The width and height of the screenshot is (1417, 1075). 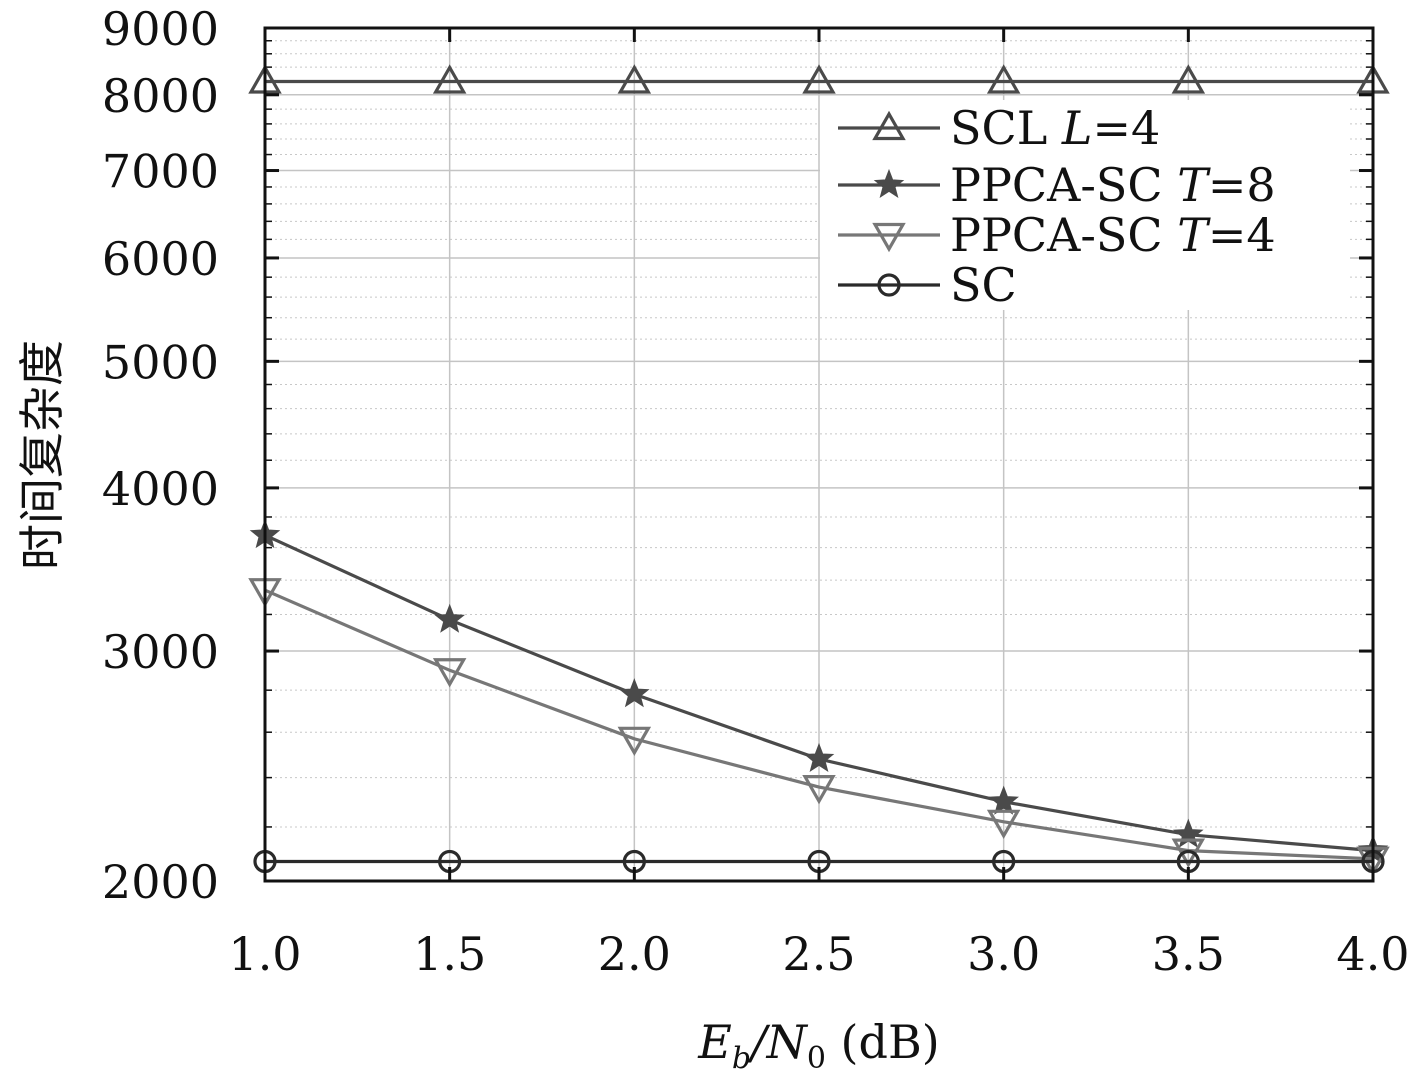 I want to click on x-tick-label: 4.0, so click(x=1372, y=954).